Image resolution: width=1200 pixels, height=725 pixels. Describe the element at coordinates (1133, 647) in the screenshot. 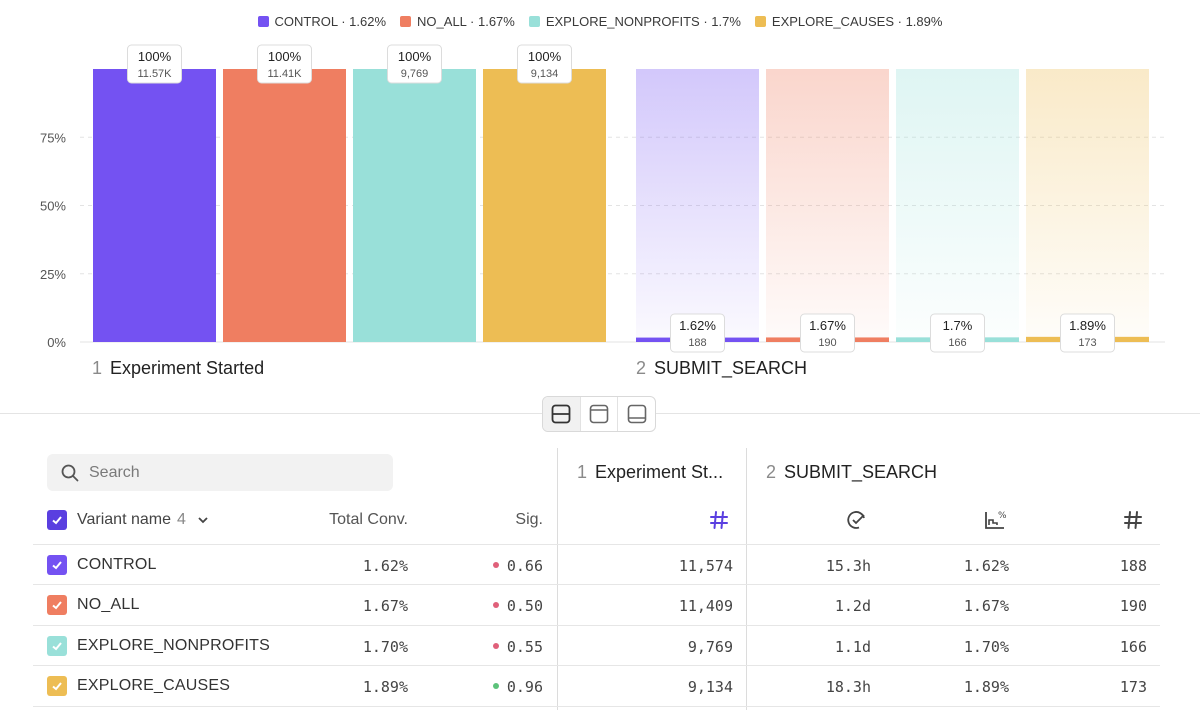

I see `step-count: 166` at that location.